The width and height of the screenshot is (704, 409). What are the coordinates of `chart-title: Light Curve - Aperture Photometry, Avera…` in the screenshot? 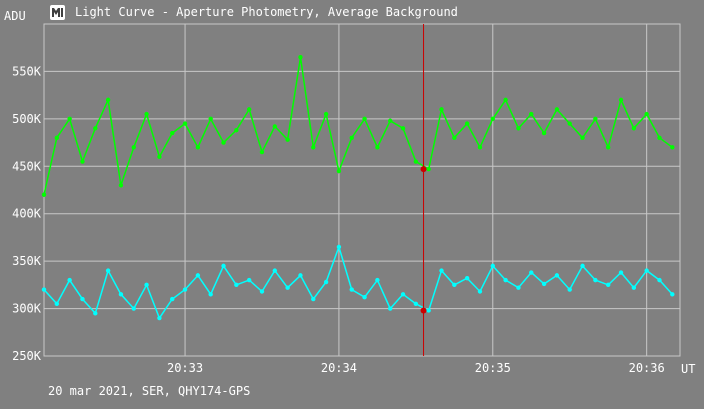 It's located at (266, 12).